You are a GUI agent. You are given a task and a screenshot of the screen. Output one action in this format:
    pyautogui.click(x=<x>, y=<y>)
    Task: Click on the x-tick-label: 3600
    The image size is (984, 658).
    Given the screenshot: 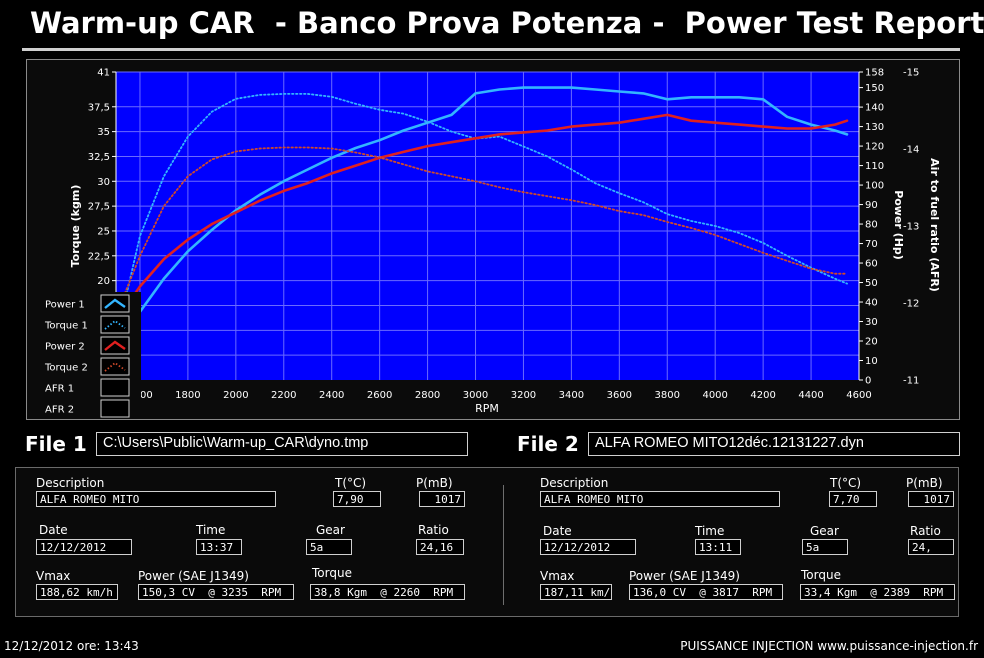 What is the action you would take?
    pyautogui.click(x=619, y=395)
    